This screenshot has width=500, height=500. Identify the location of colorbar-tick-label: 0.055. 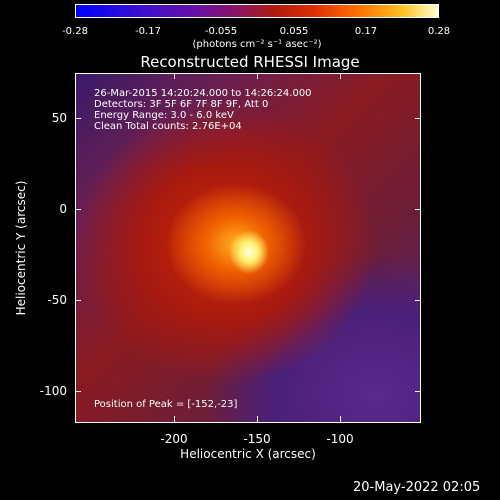
(294, 31).